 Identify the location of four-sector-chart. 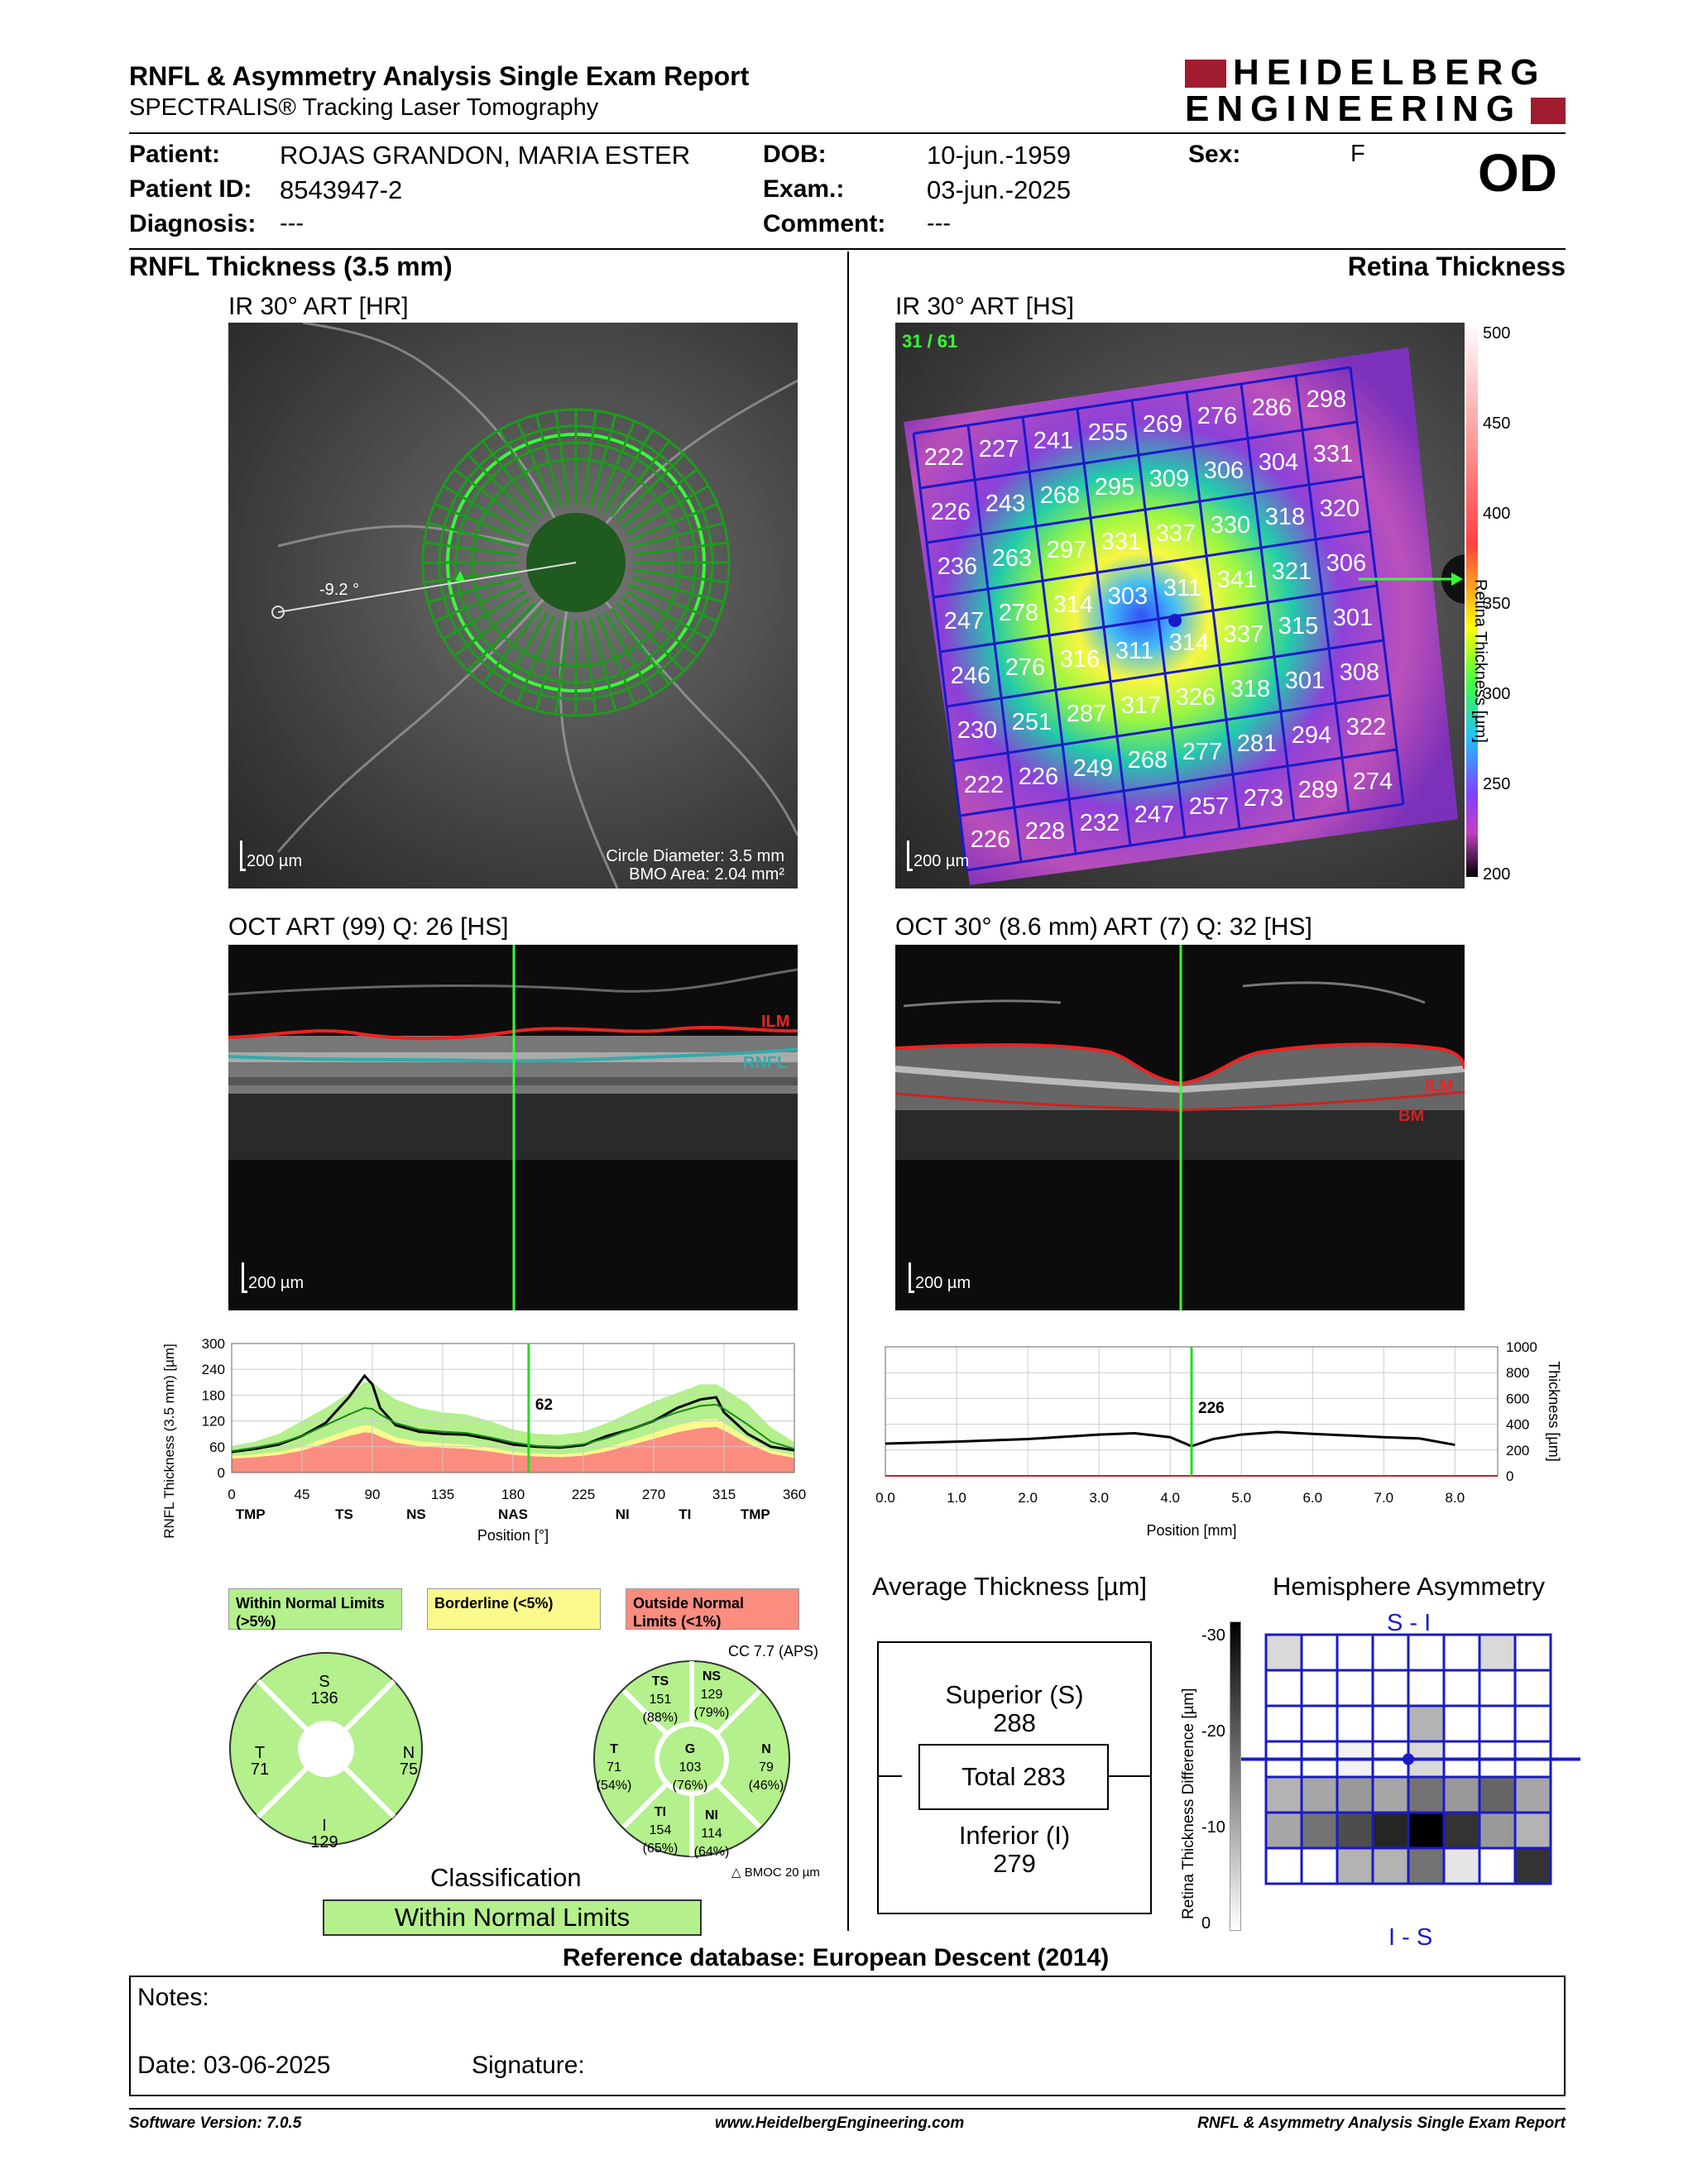
(326, 1749).